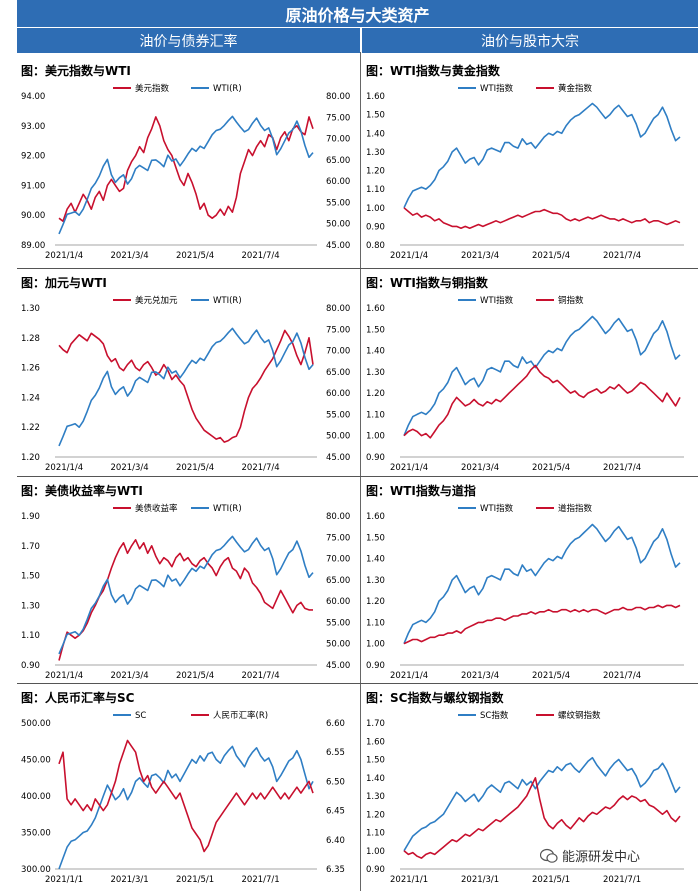 The height and width of the screenshot is (891, 698). Describe the element at coordinates (30, 369) in the screenshot. I see `y-tick-label: 1.26` at that location.